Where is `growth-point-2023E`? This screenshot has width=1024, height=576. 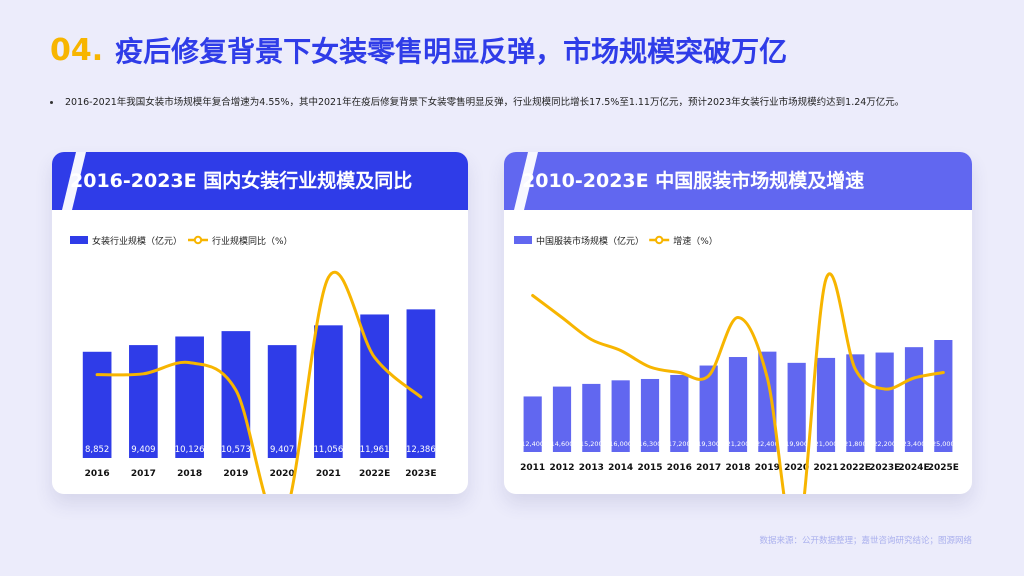
growth-point-2023E is located at coordinates (421, 397).